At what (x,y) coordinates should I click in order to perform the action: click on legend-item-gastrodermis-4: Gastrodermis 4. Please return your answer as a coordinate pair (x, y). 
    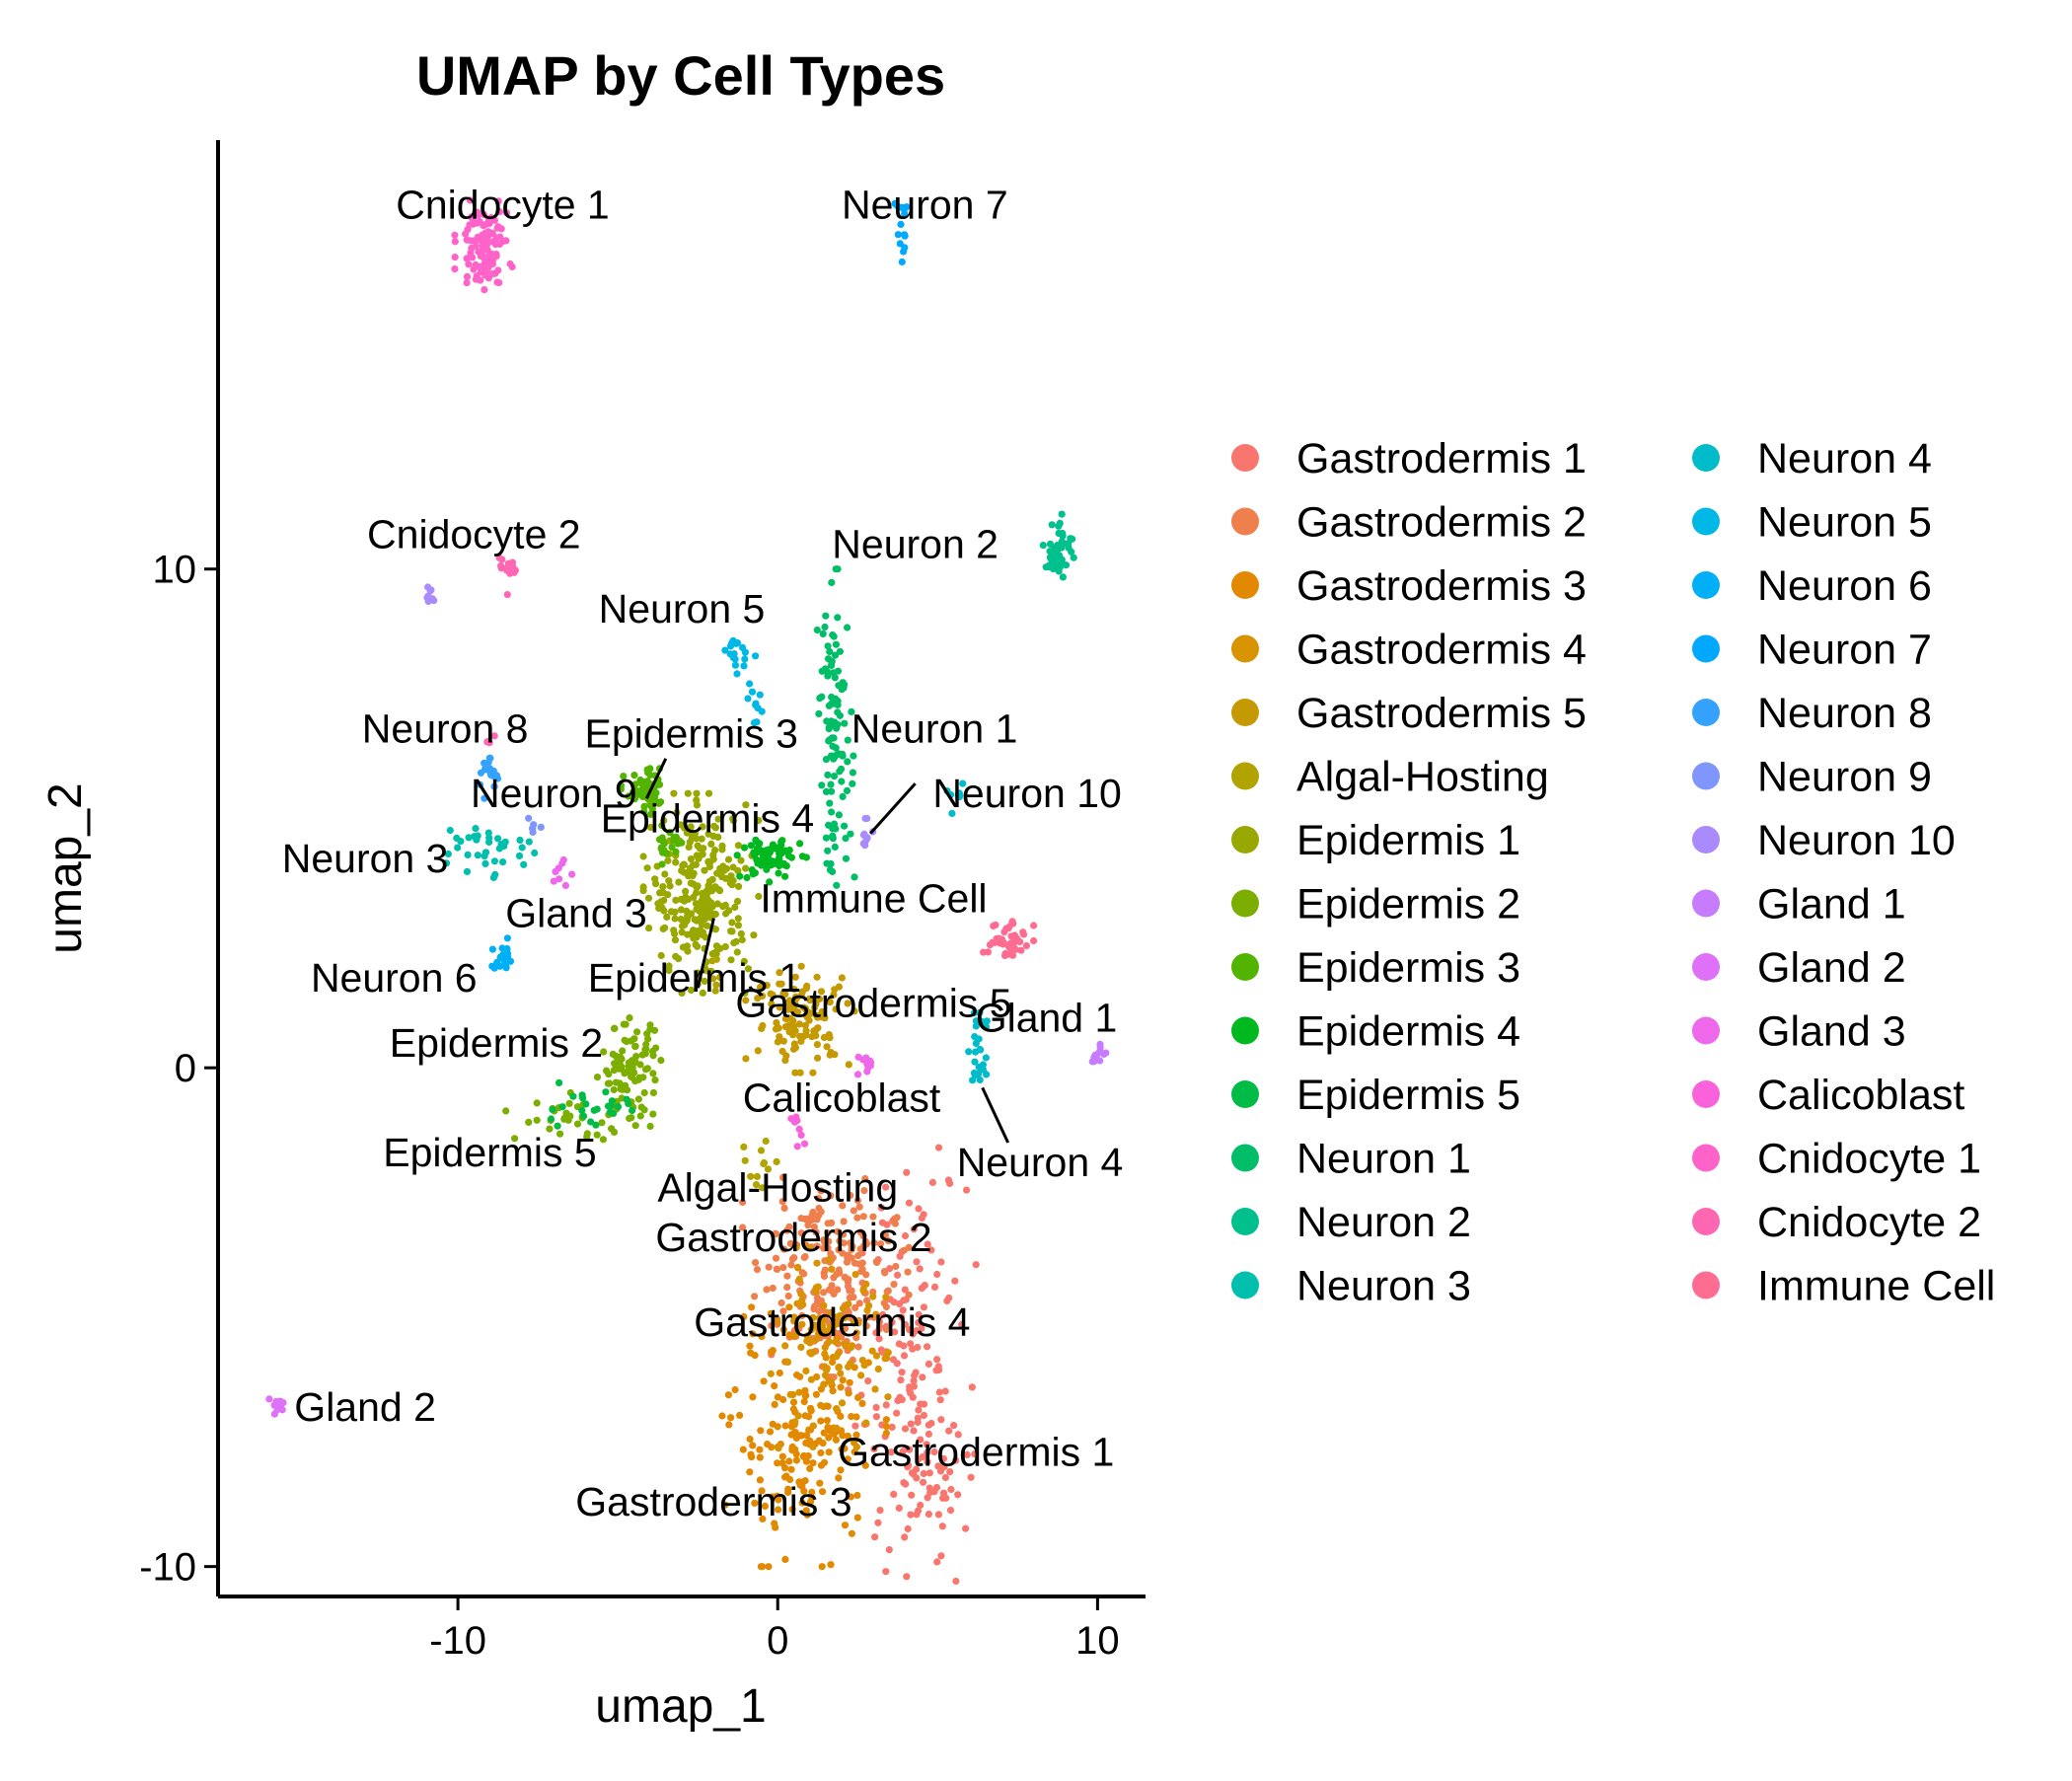
    Looking at the image, I should click on (1409, 651).